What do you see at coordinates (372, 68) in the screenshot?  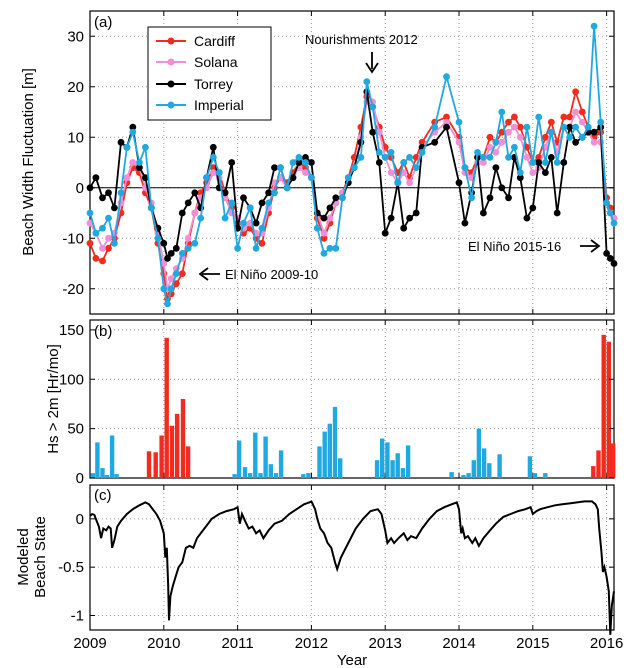 I see `down-arrow-icon` at bounding box center [372, 68].